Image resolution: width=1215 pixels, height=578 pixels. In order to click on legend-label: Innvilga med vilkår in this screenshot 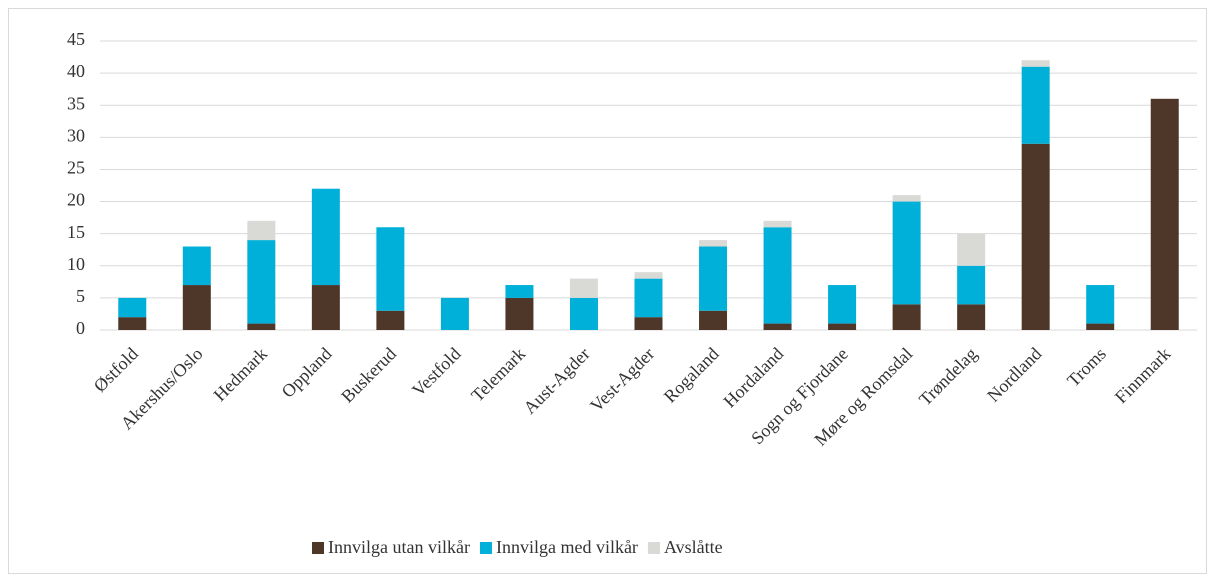, I will do `click(567, 547)`.